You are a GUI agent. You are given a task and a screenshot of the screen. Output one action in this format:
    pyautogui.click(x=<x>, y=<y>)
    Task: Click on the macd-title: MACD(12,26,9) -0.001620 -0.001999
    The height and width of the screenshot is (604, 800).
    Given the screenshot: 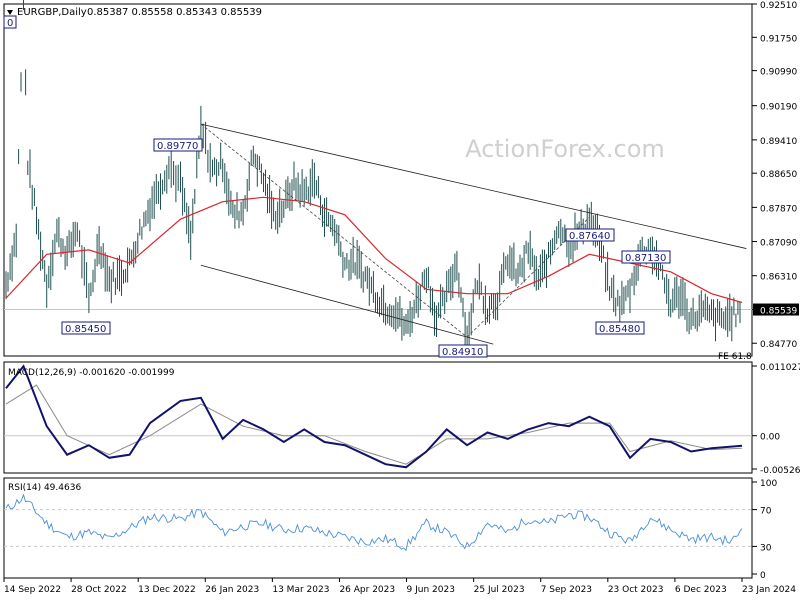 What is the action you would take?
    pyautogui.click(x=91, y=373)
    